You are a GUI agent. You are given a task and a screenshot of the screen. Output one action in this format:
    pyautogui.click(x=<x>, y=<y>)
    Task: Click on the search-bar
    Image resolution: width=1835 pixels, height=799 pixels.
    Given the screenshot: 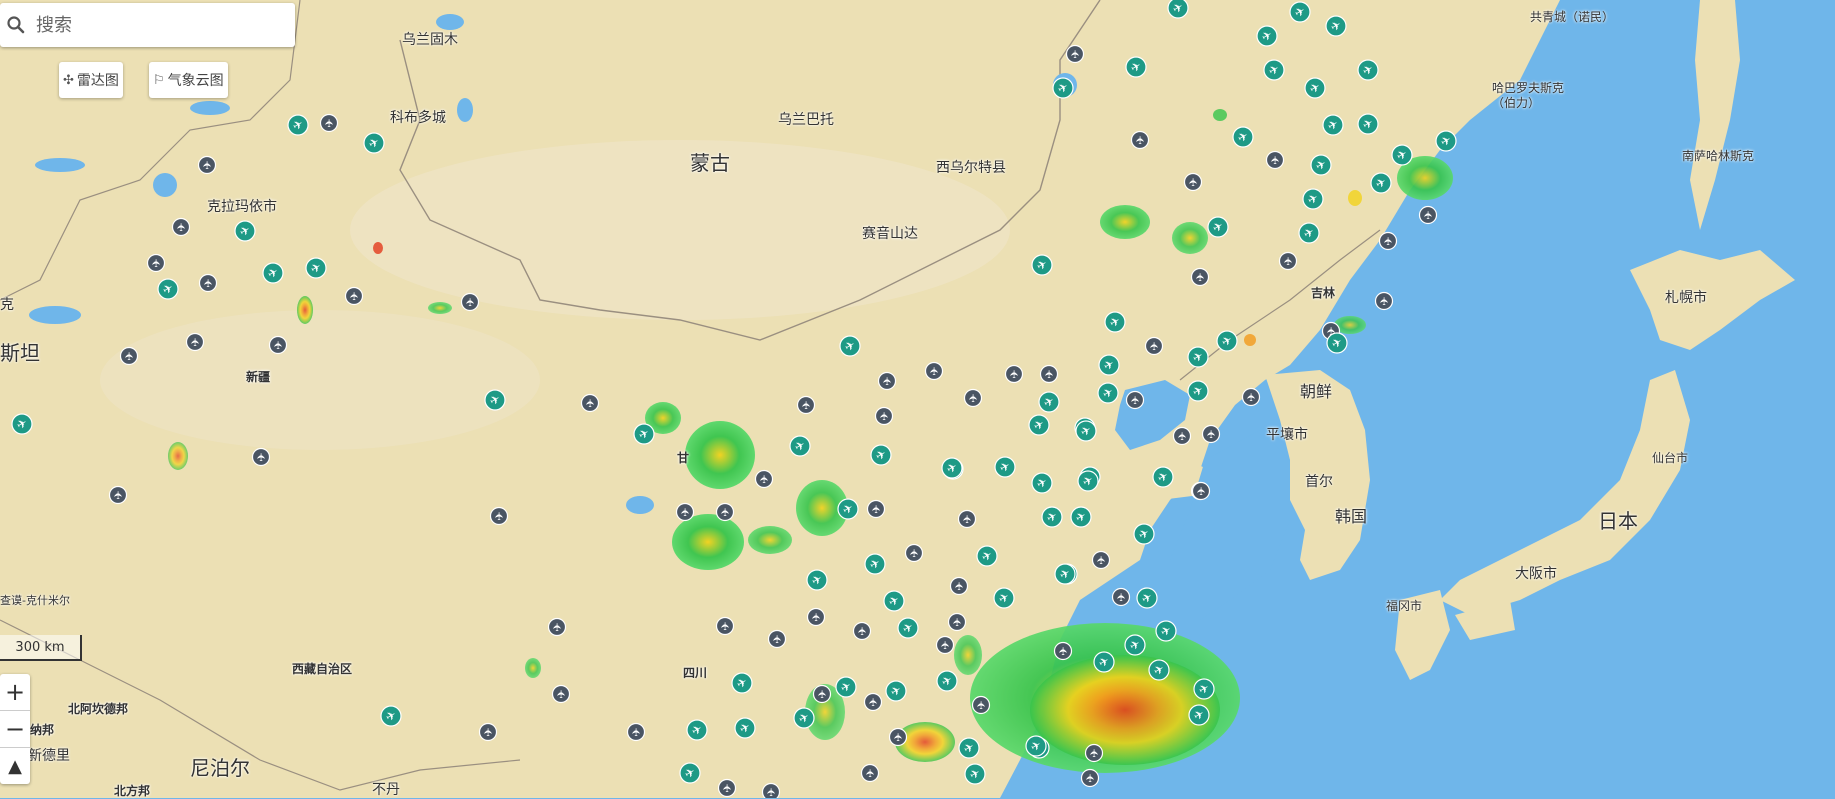 What is the action you would take?
    pyautogui.click(x=147, y=25)
    